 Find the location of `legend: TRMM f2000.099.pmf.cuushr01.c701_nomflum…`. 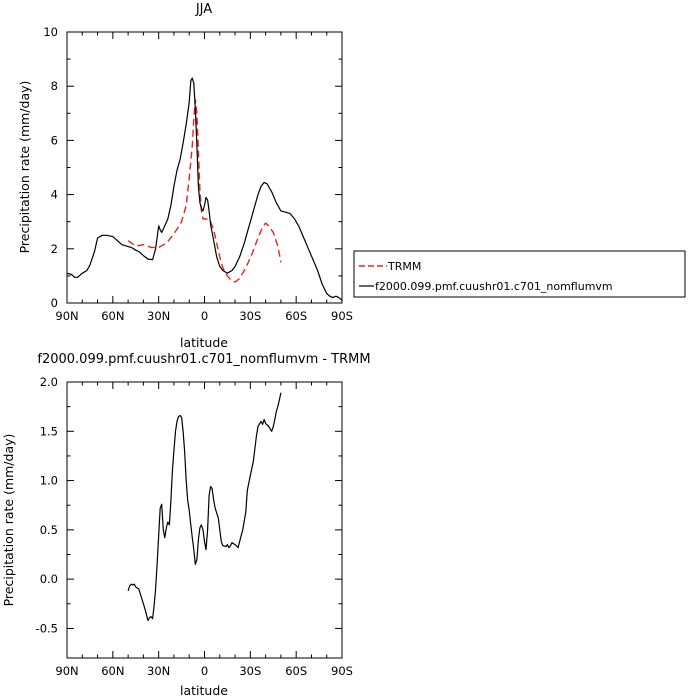

legend: TRMM f2000.099.pmf.cuushr01.c701_nomflum… is located at coordinates (519, 274).